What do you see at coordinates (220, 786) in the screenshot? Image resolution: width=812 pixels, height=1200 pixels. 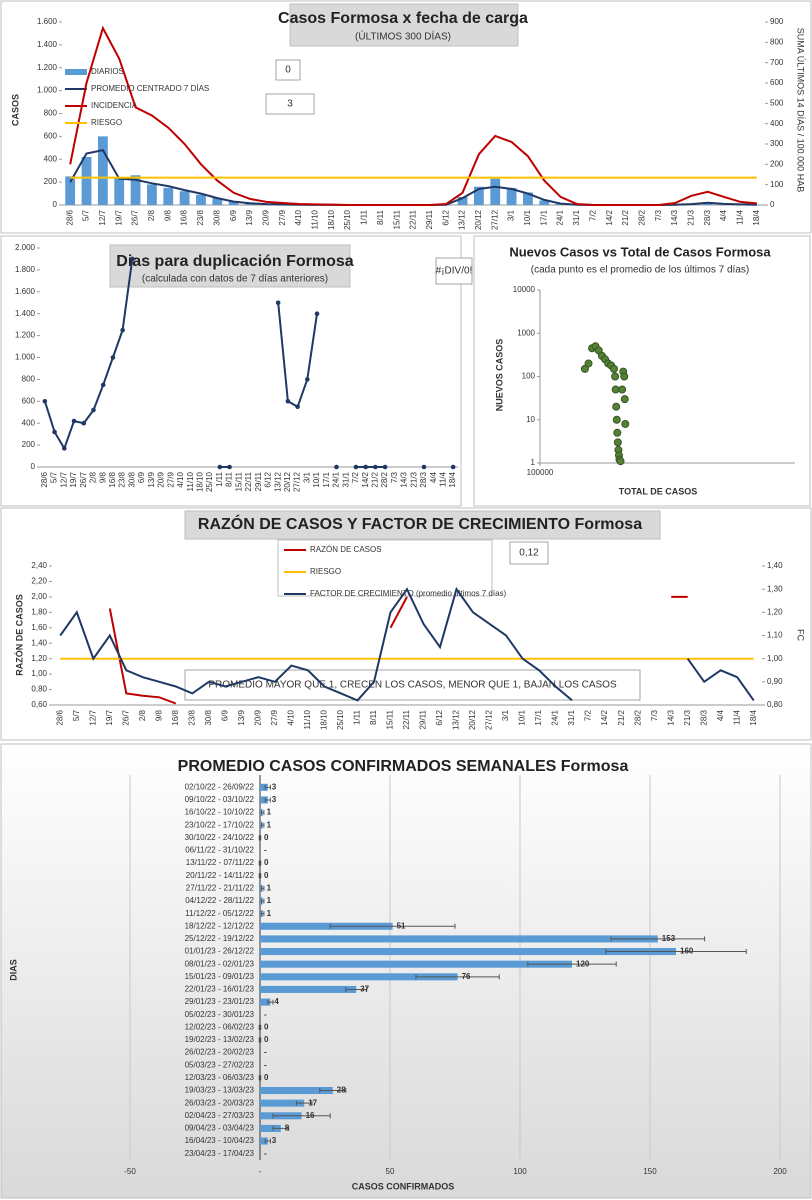 I see `y-tick-label: 02/10/22 - 26/09/22` at bounding box center [220, 786].